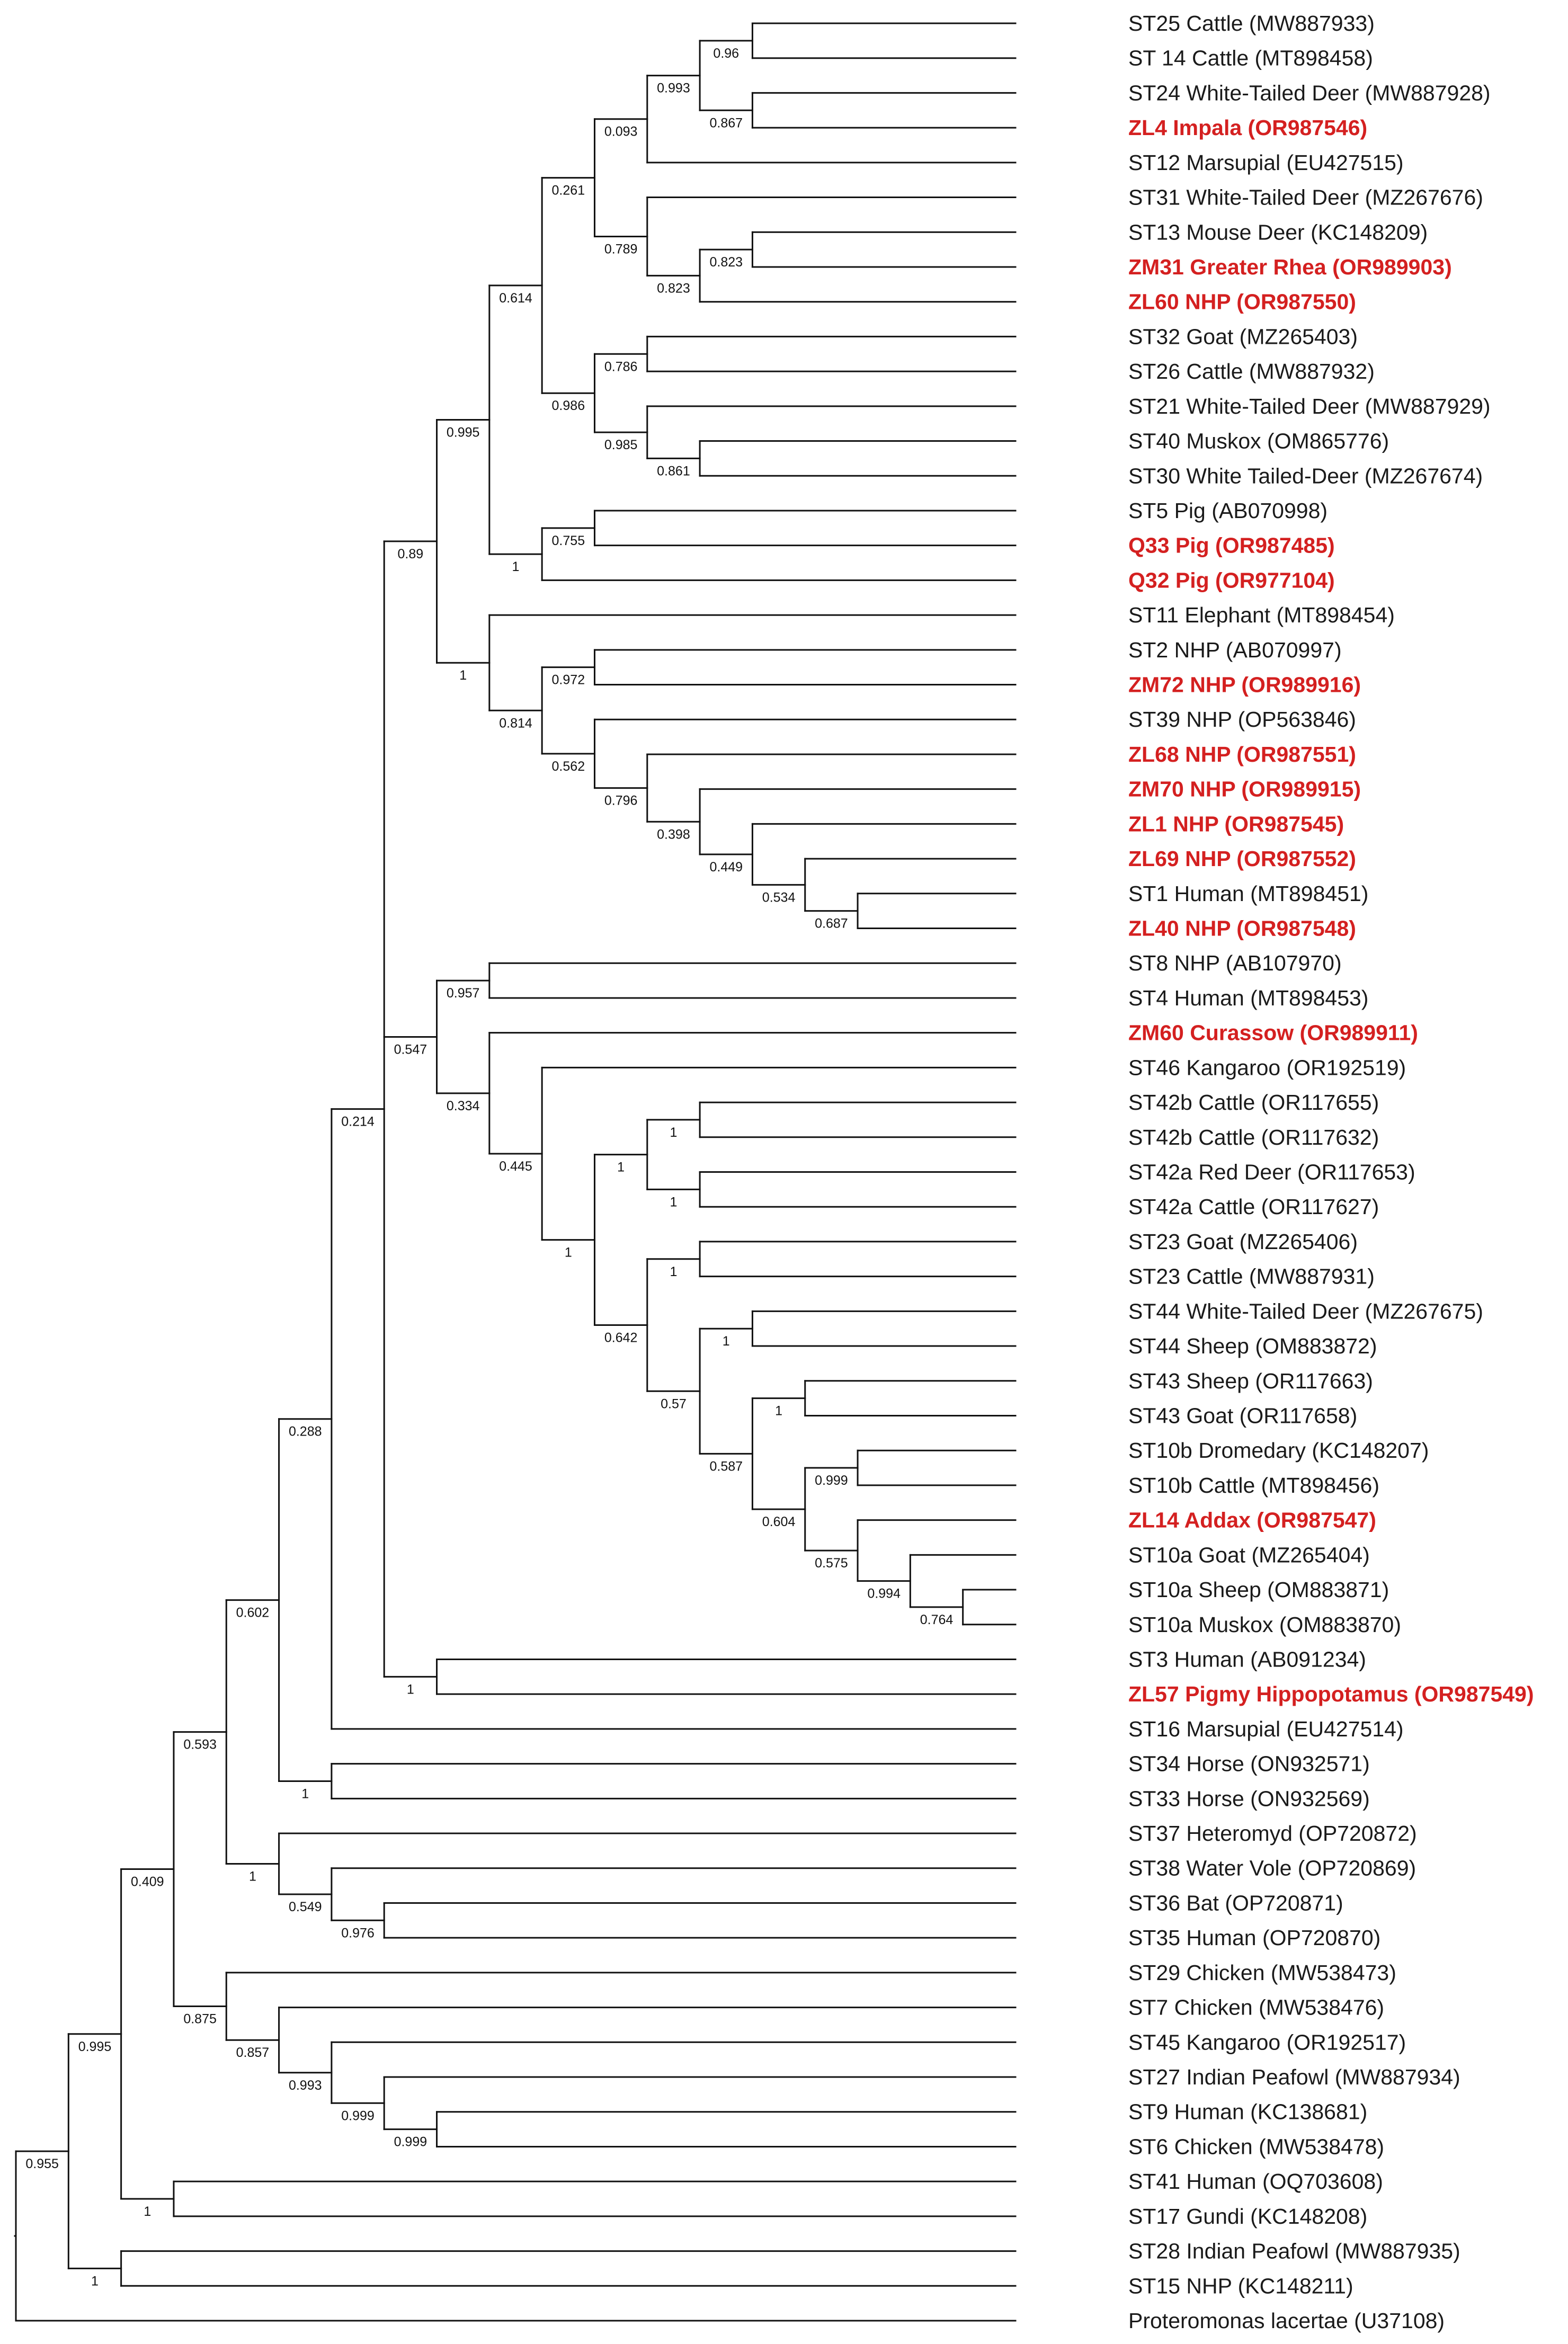 The width and height of the screenshot is (1568, 2344). What do you see at coordinates (1251, 1381) in the screenshot?
I see `leaf-label-39: ST43 Sheep (OR117663)` at bounding box center [1251, 1381].